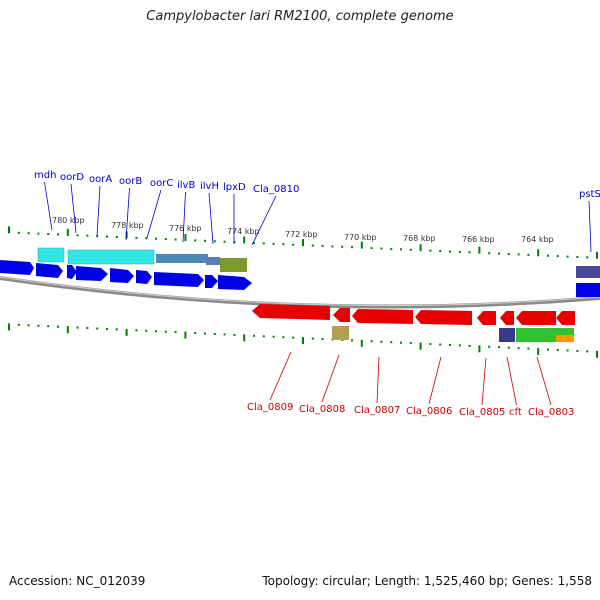 This screenshot has width=600, height=600. I want to click on feature-block-lpxD, so click(233, 265).